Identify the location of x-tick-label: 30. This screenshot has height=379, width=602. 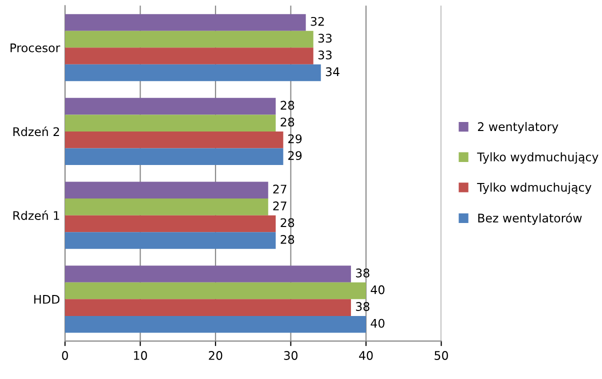
(291, 355).